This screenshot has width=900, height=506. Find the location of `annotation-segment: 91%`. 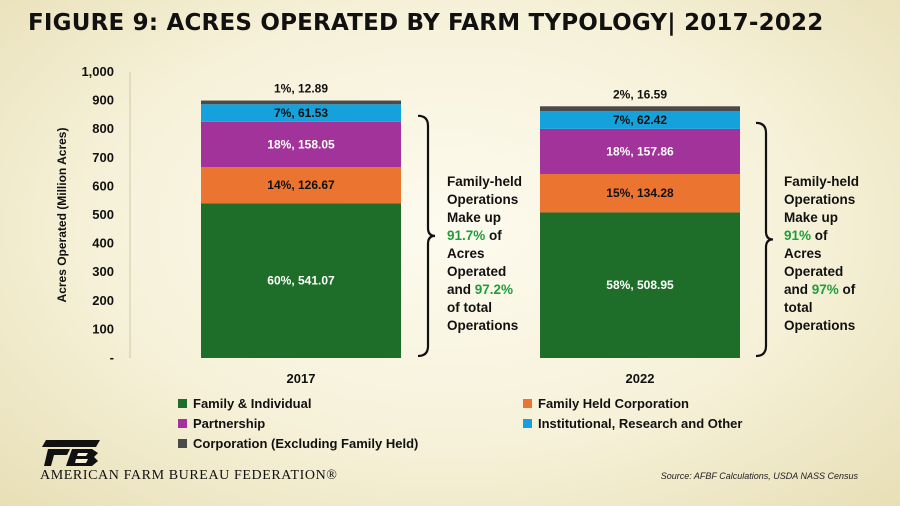

annotation-segment: 91% is located at coordinates (797, 235).